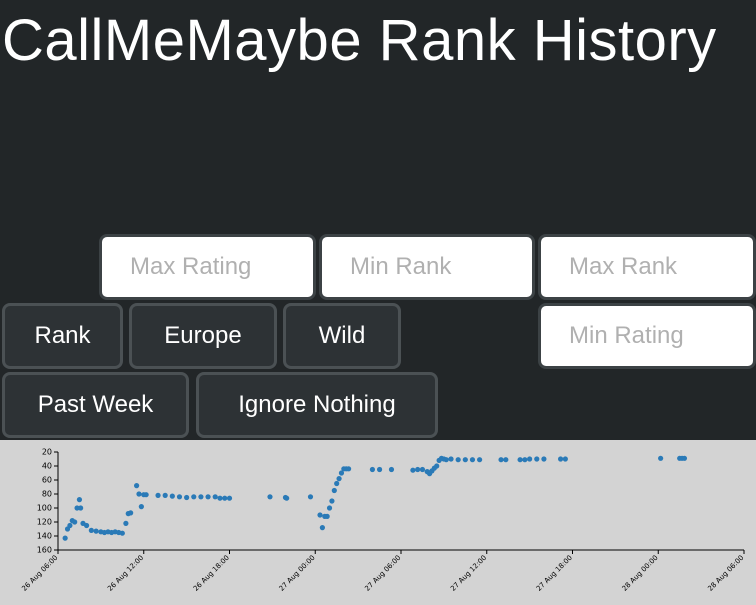  What do you see at coordinates (211, 573) in the screenshot?
I see `x-tick-label: 26 Aug 18:00` at bounding box center [211, 573].